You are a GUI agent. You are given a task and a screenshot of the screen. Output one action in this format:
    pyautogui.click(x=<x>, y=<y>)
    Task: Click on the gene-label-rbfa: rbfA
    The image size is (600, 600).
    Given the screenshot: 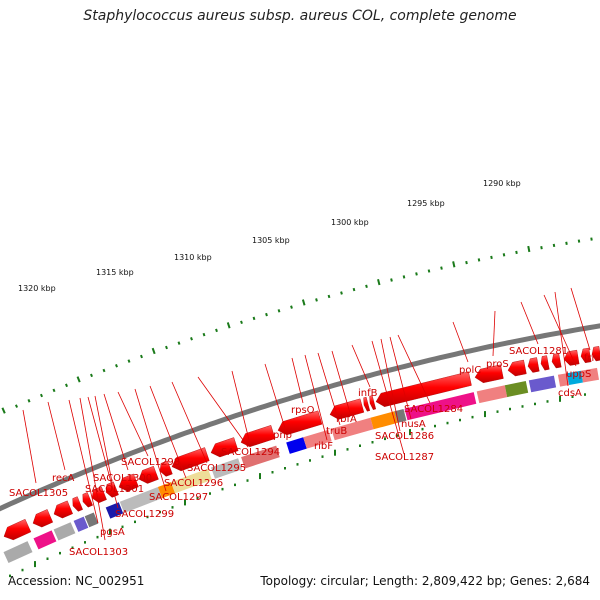 What is the action you would take?
    pyautogui.click(x=346, y=419)
    